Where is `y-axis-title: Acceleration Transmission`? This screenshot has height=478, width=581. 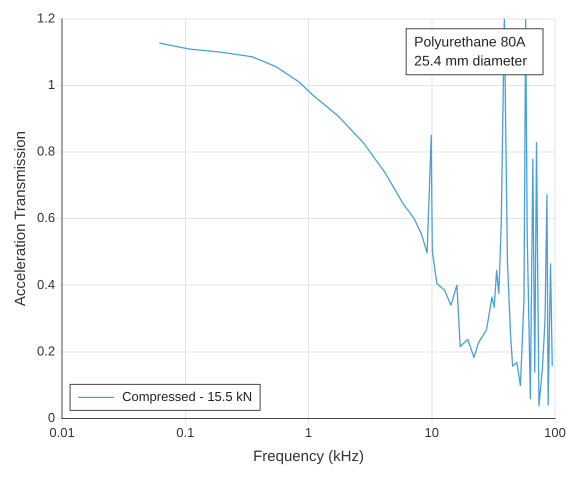
y-axis-title: Acceleration Transmission is located at coordinates (21, 218).